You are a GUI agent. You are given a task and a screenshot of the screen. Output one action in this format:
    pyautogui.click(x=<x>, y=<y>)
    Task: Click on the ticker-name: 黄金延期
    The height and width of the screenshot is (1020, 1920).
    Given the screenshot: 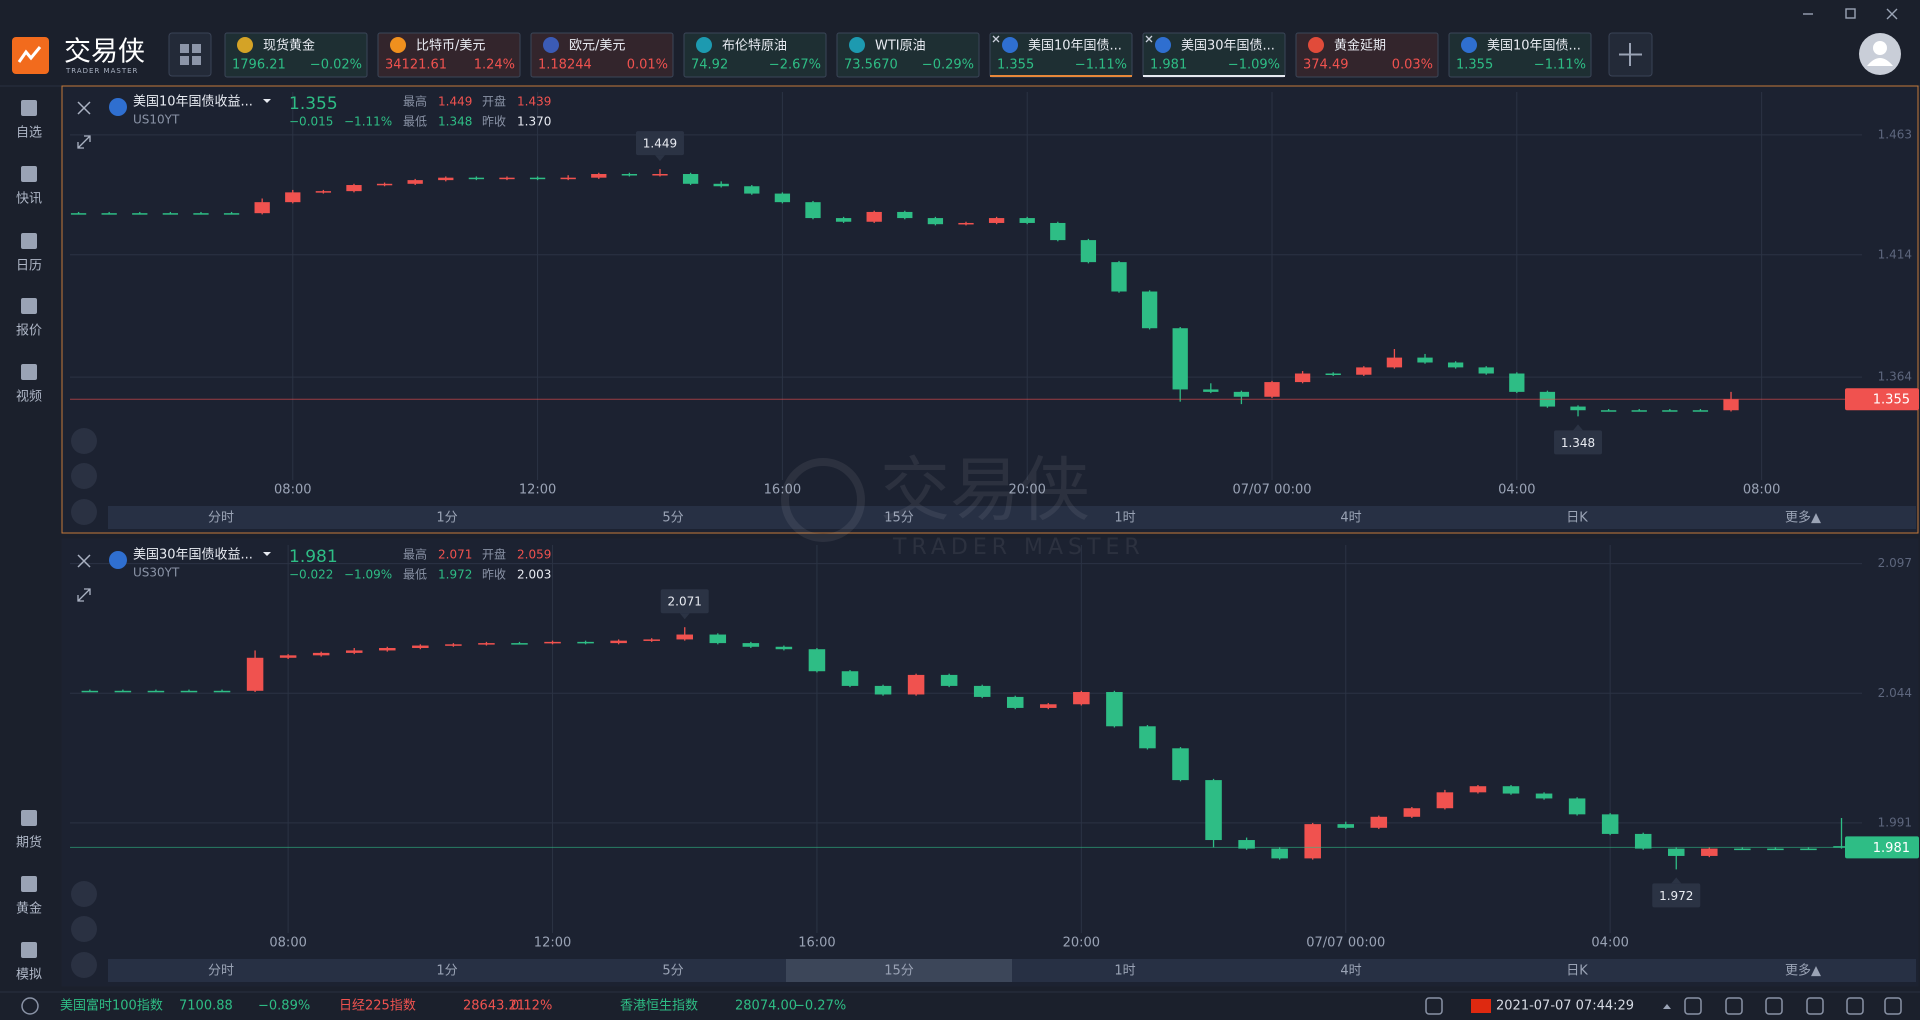 What is the action you would take?
    pyautogui.click(x=1360, y=46)
    